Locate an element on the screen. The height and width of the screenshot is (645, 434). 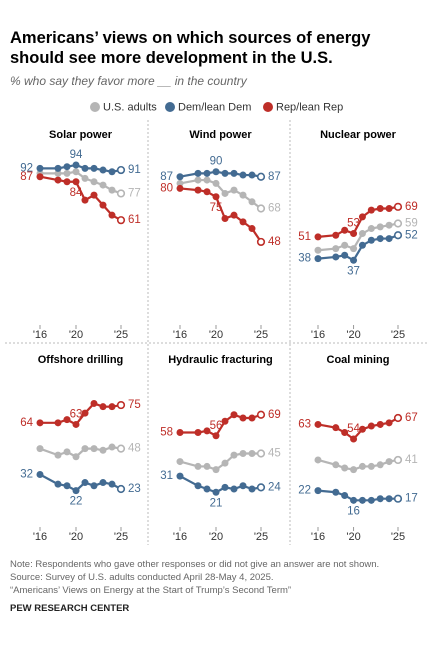
data-label: 32 is located at coordinates (26, 475).